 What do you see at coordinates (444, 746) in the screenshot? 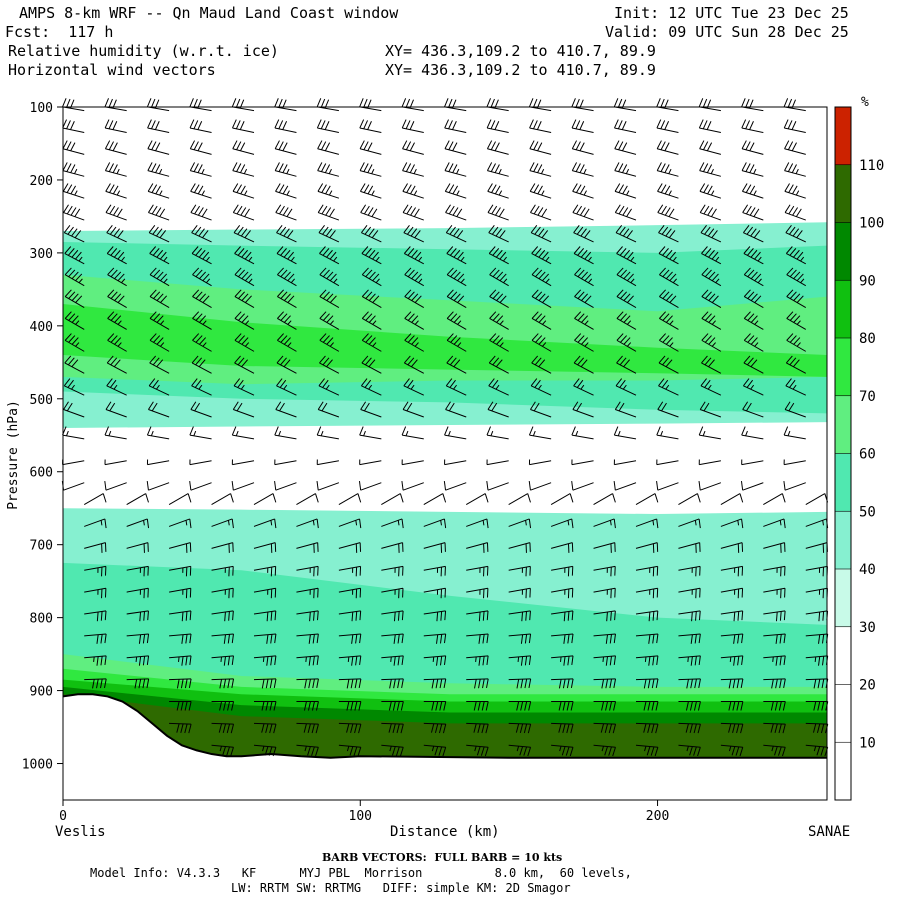
I see `terrain` at bounding box center [444, 746].